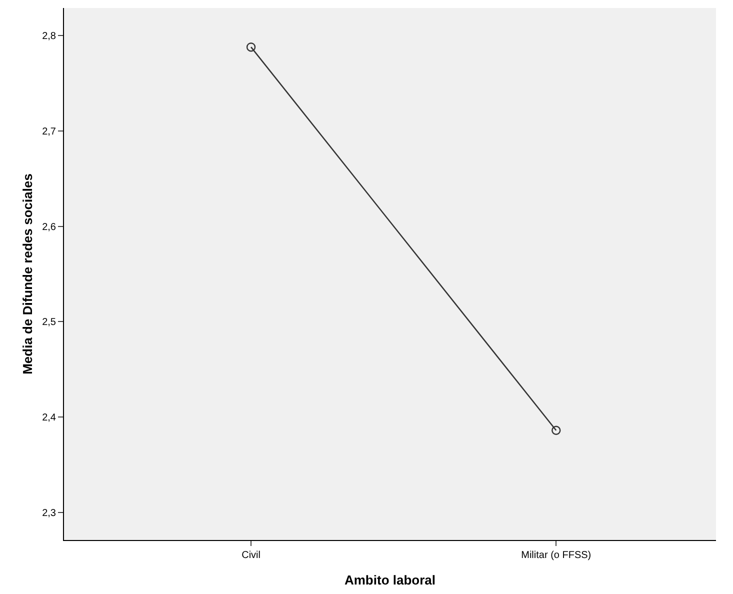 The width and height of the screenshot is (733, 594). I want to click on x-tick-label: Militar (o FFSS), so click(556, 555).